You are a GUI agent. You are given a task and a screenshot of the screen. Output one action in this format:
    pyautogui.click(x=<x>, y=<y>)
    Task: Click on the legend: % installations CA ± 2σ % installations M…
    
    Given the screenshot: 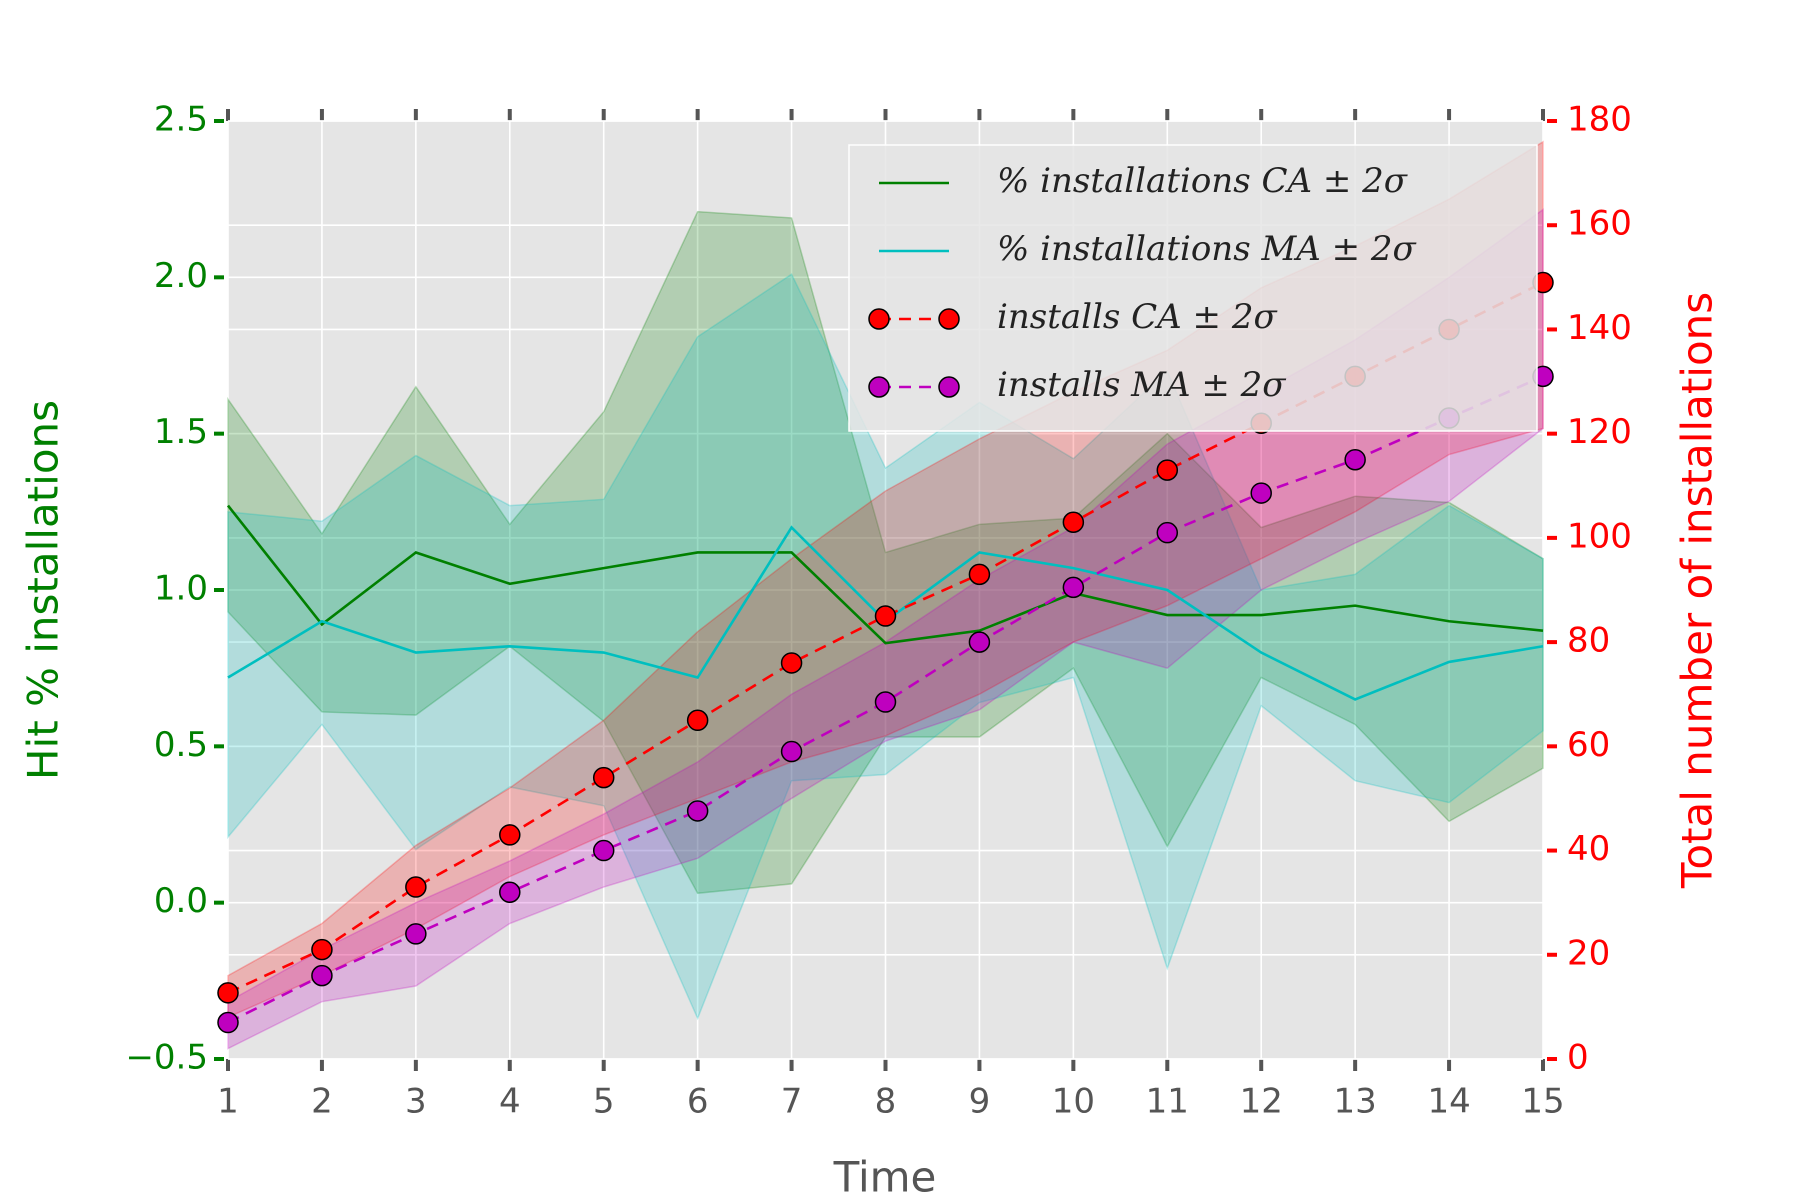 What is the action you would take?
    pyautogui.click(x=1193, y=288)
    